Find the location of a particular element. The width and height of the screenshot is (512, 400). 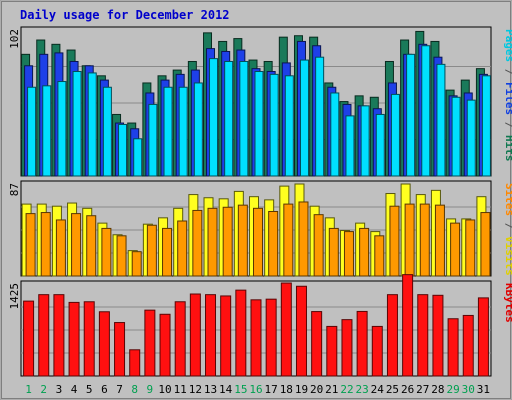

day-label-22: 22 is located at coordinates (346, 389).